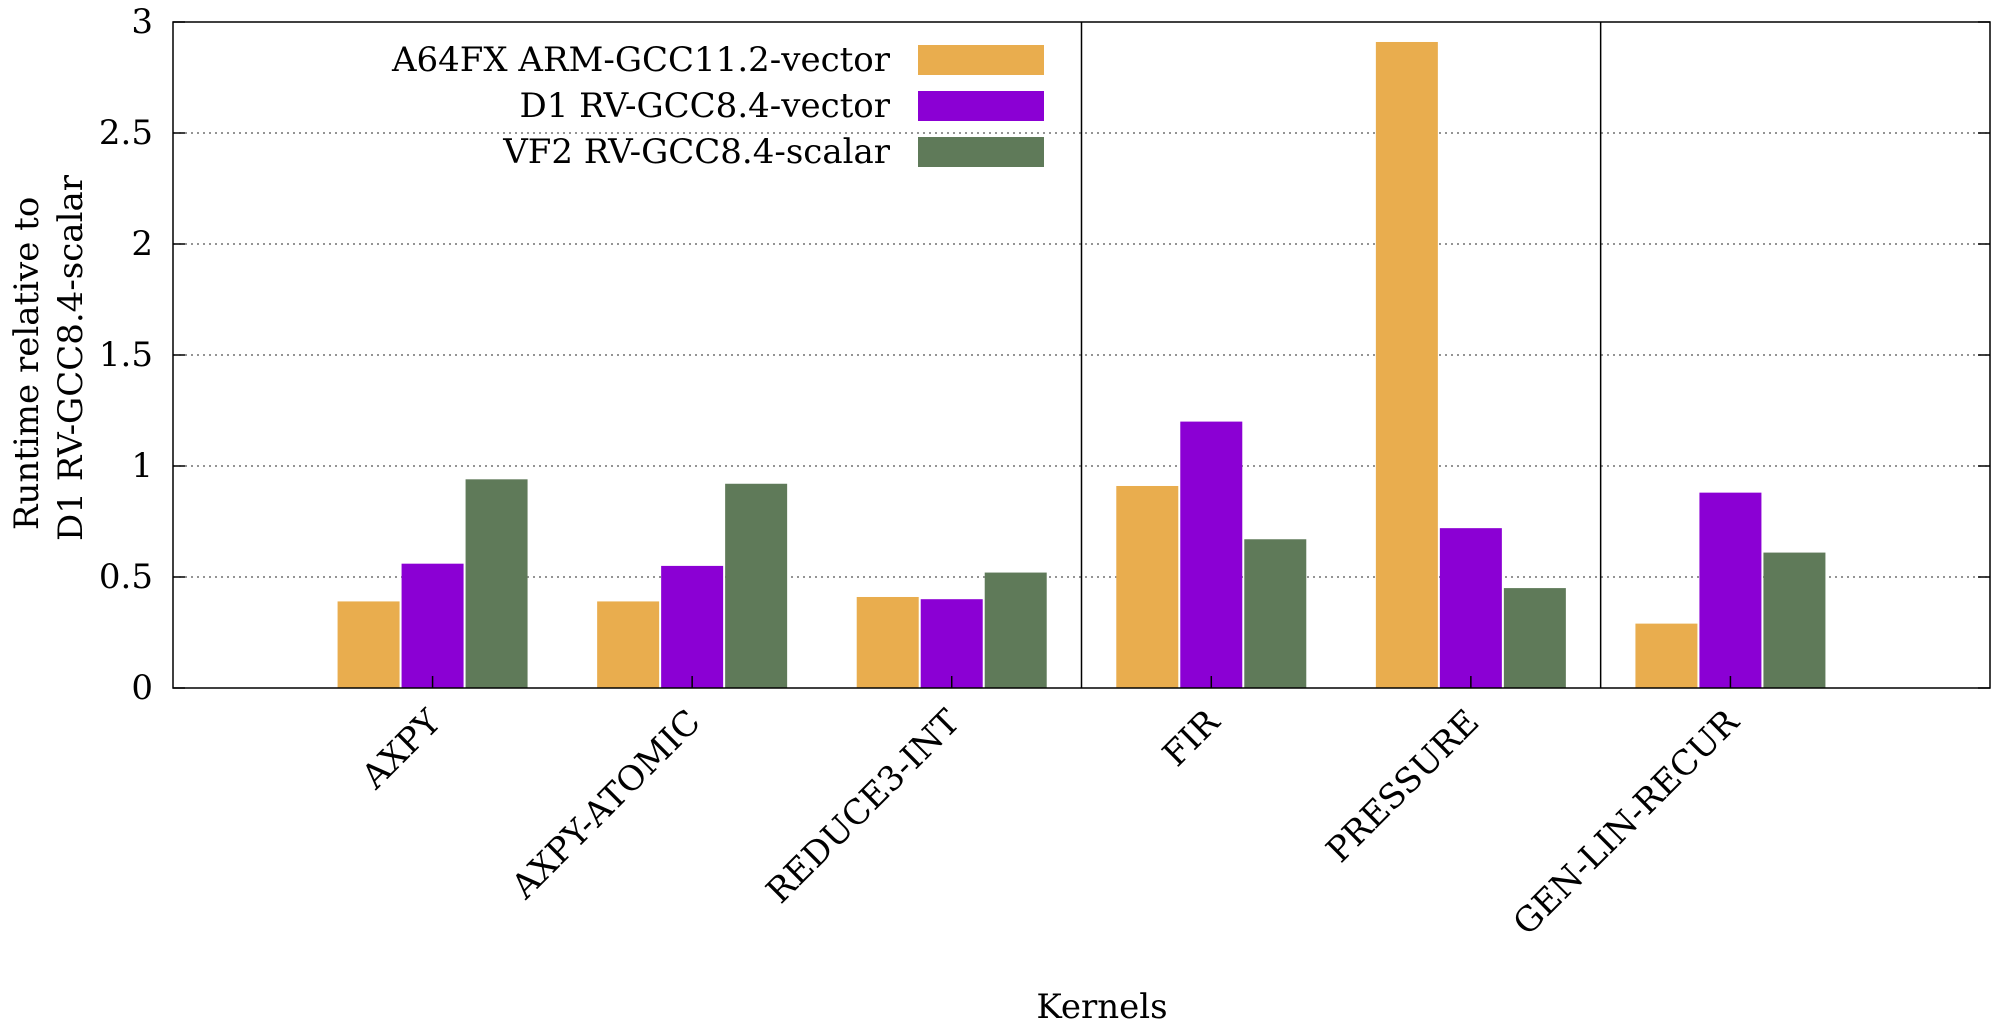  Describe the element at coordinates (641, 60) in the screenshot. I see `legend-label: A64FX ARM-GCC11.2-vector` at that location.